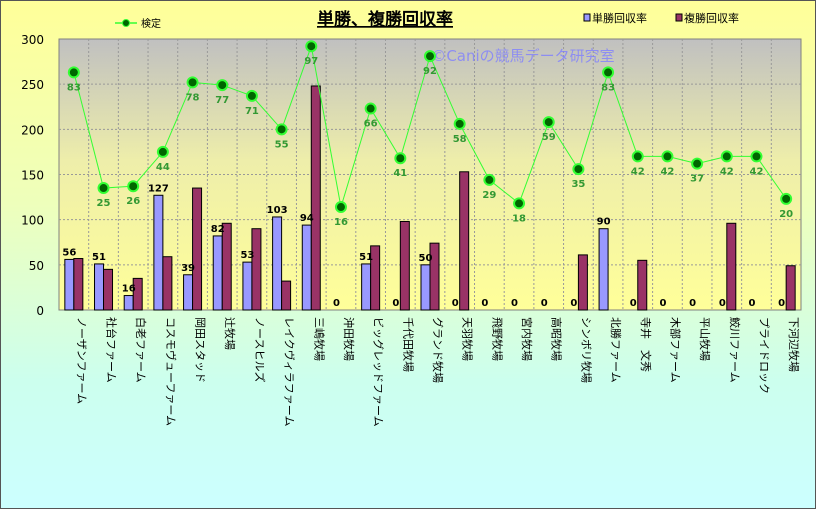  I want to click on x-tick-label: ノーザンファーム, so click(81, 360).